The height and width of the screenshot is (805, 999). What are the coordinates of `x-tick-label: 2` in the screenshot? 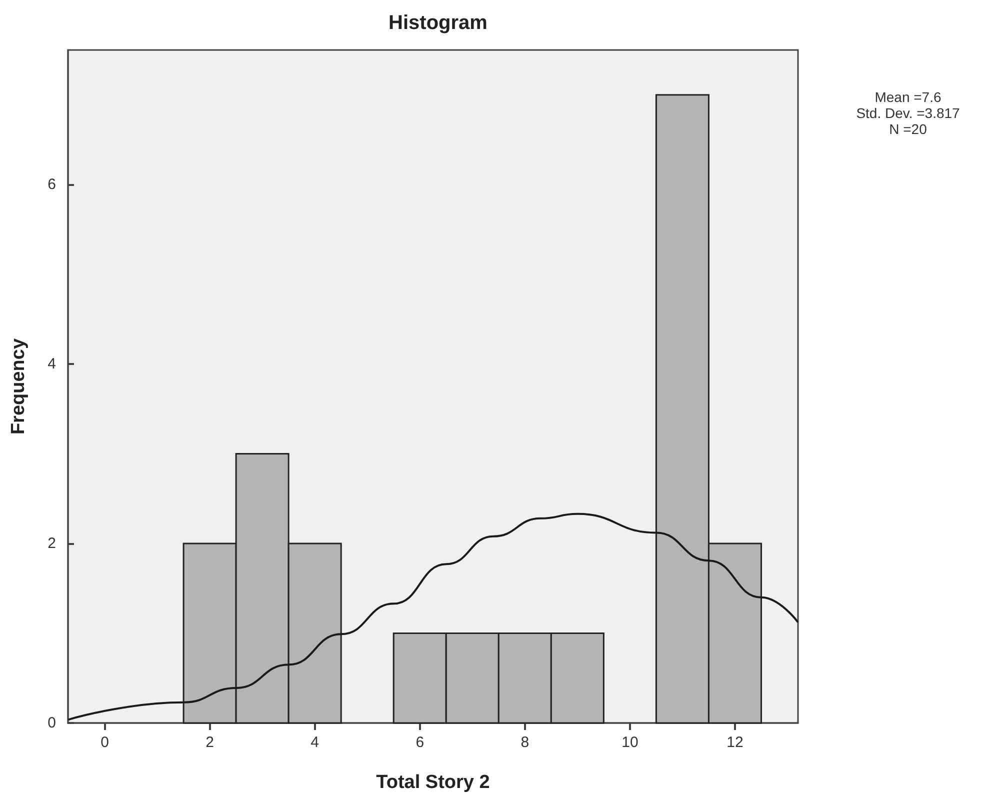 It's located at (210, 742).